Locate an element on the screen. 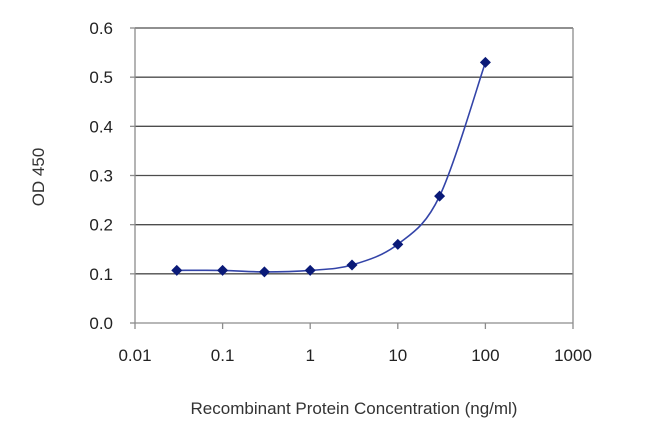  y-tick-label: 0.3 is located at coordinates (101, 176).